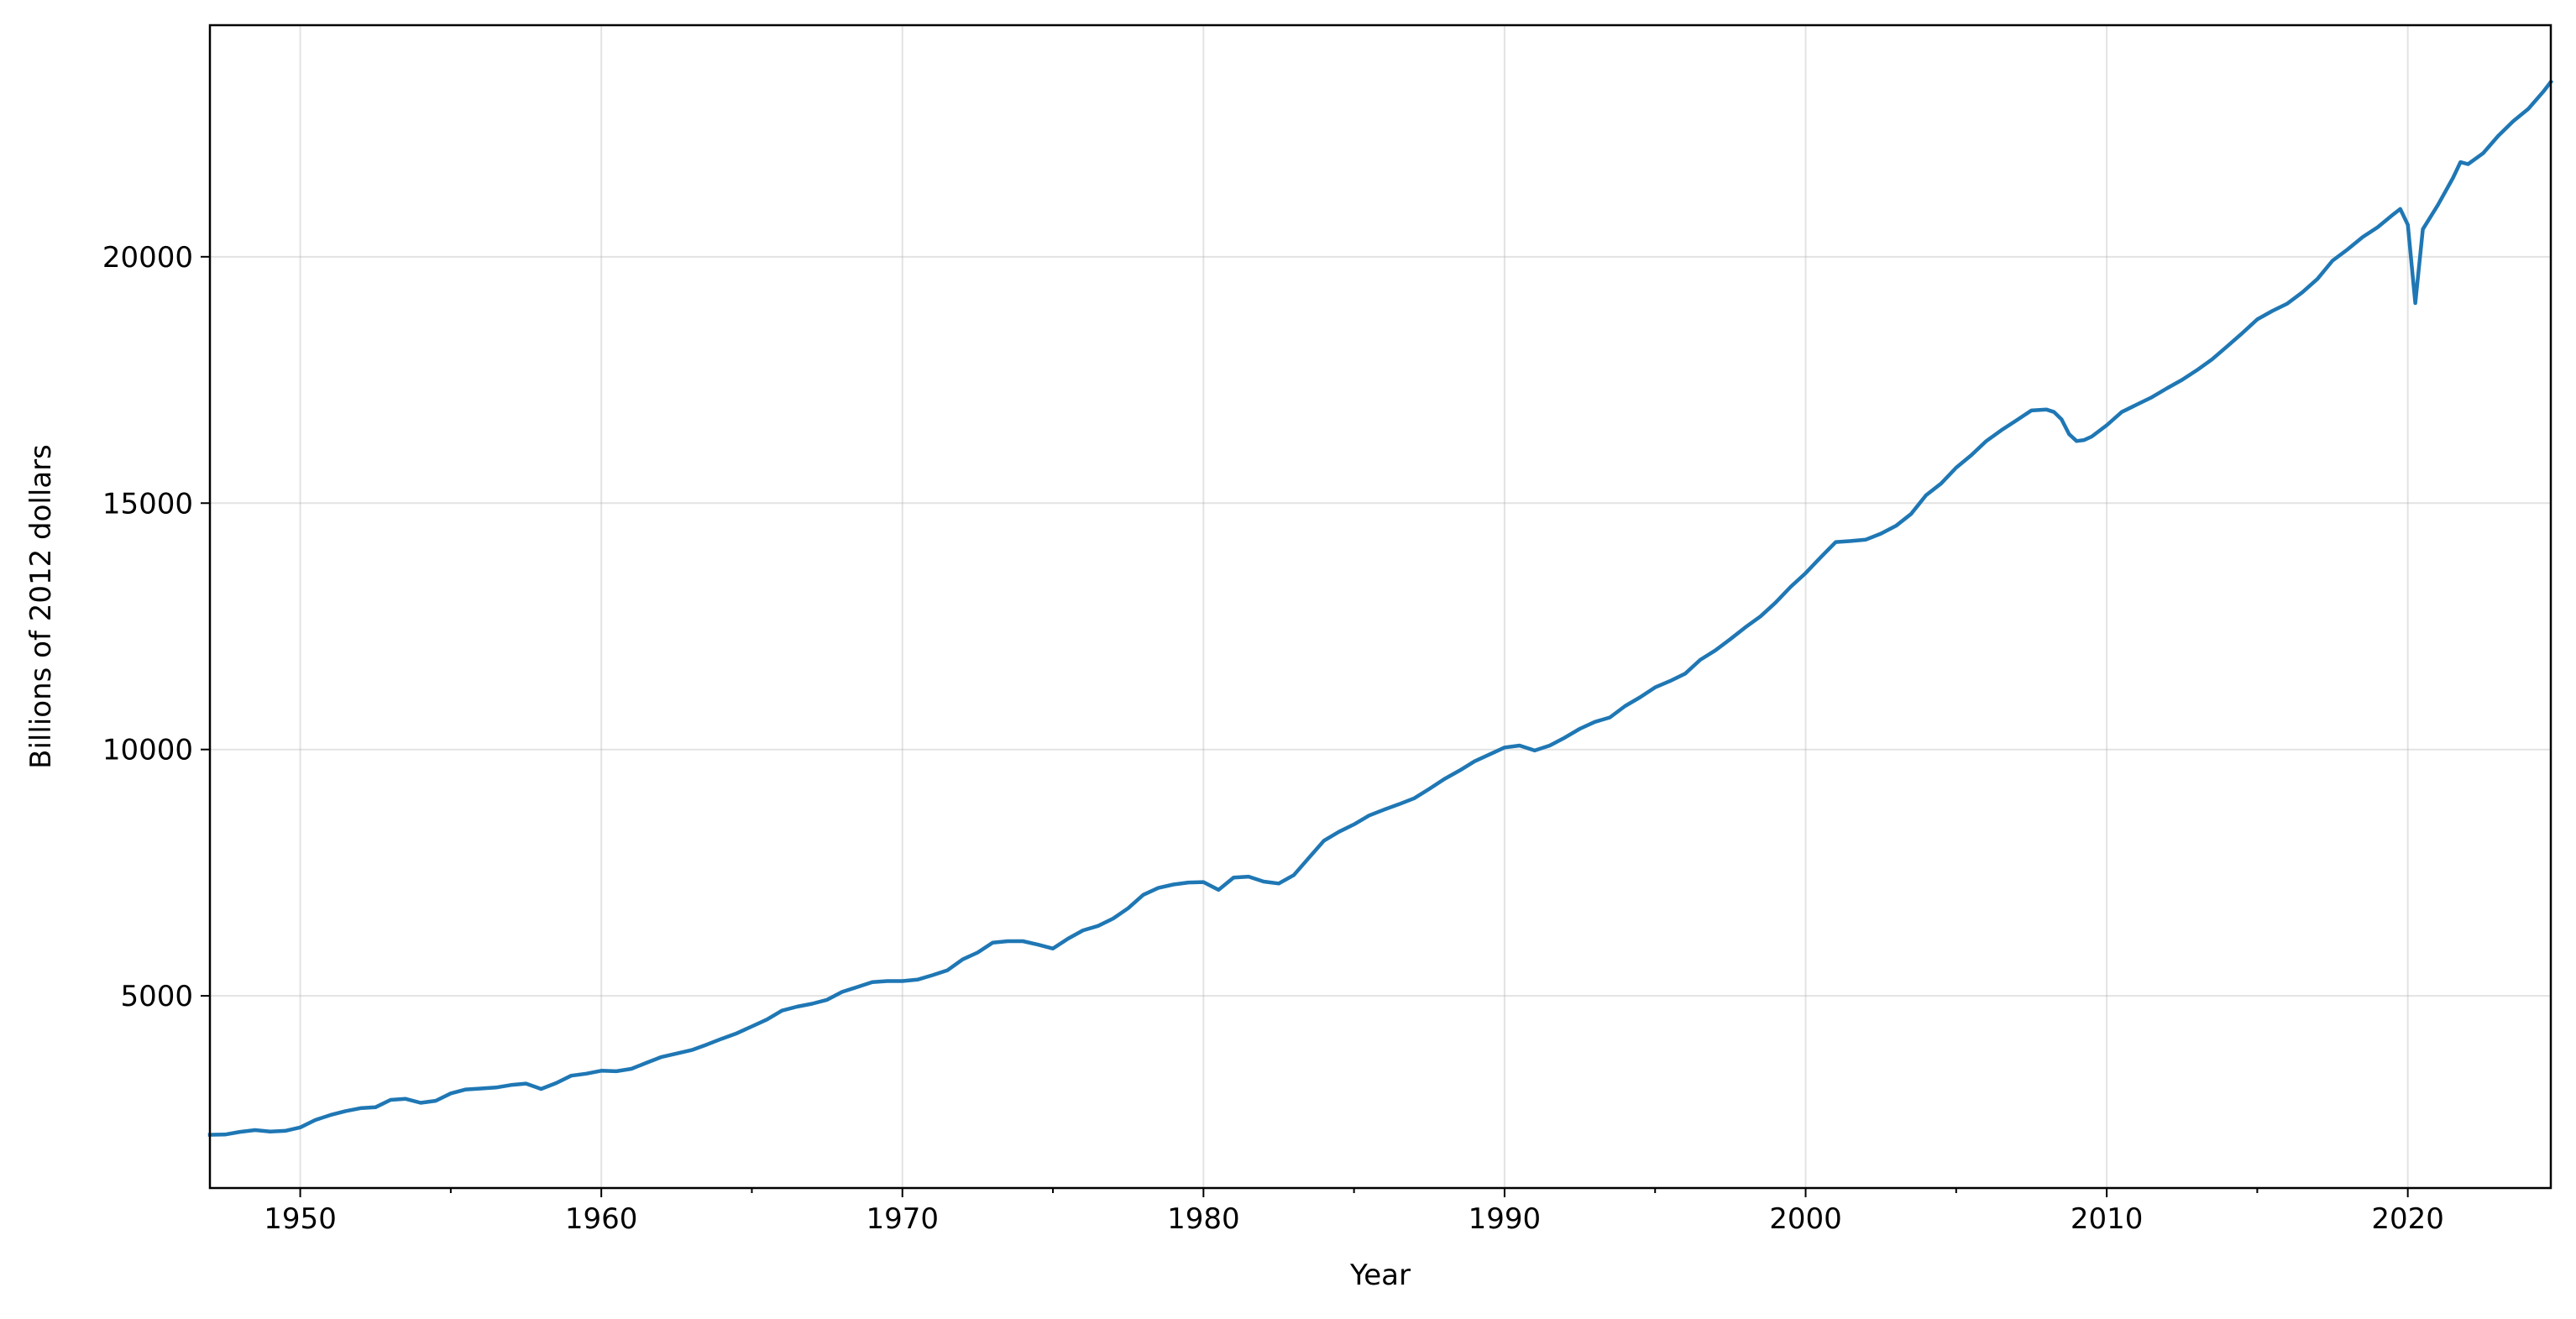 The width and height of the screenshot is (2576, 1319). Describe the element at coordinates (147, 750) in the screenshot. I see `y-tick-label: 10000` at that location.